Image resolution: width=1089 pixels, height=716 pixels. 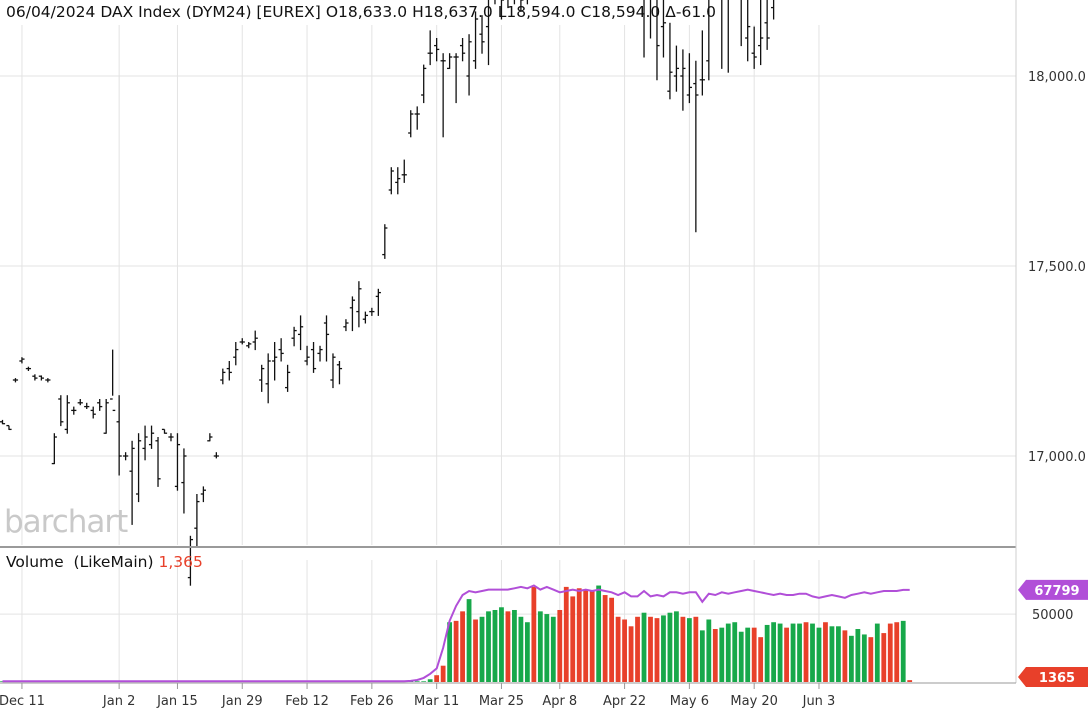 What do you see at coordinates (118, 701) in the screenshot?
I see `date-tick-label: Jan 2` at bounding box center [118, 701].